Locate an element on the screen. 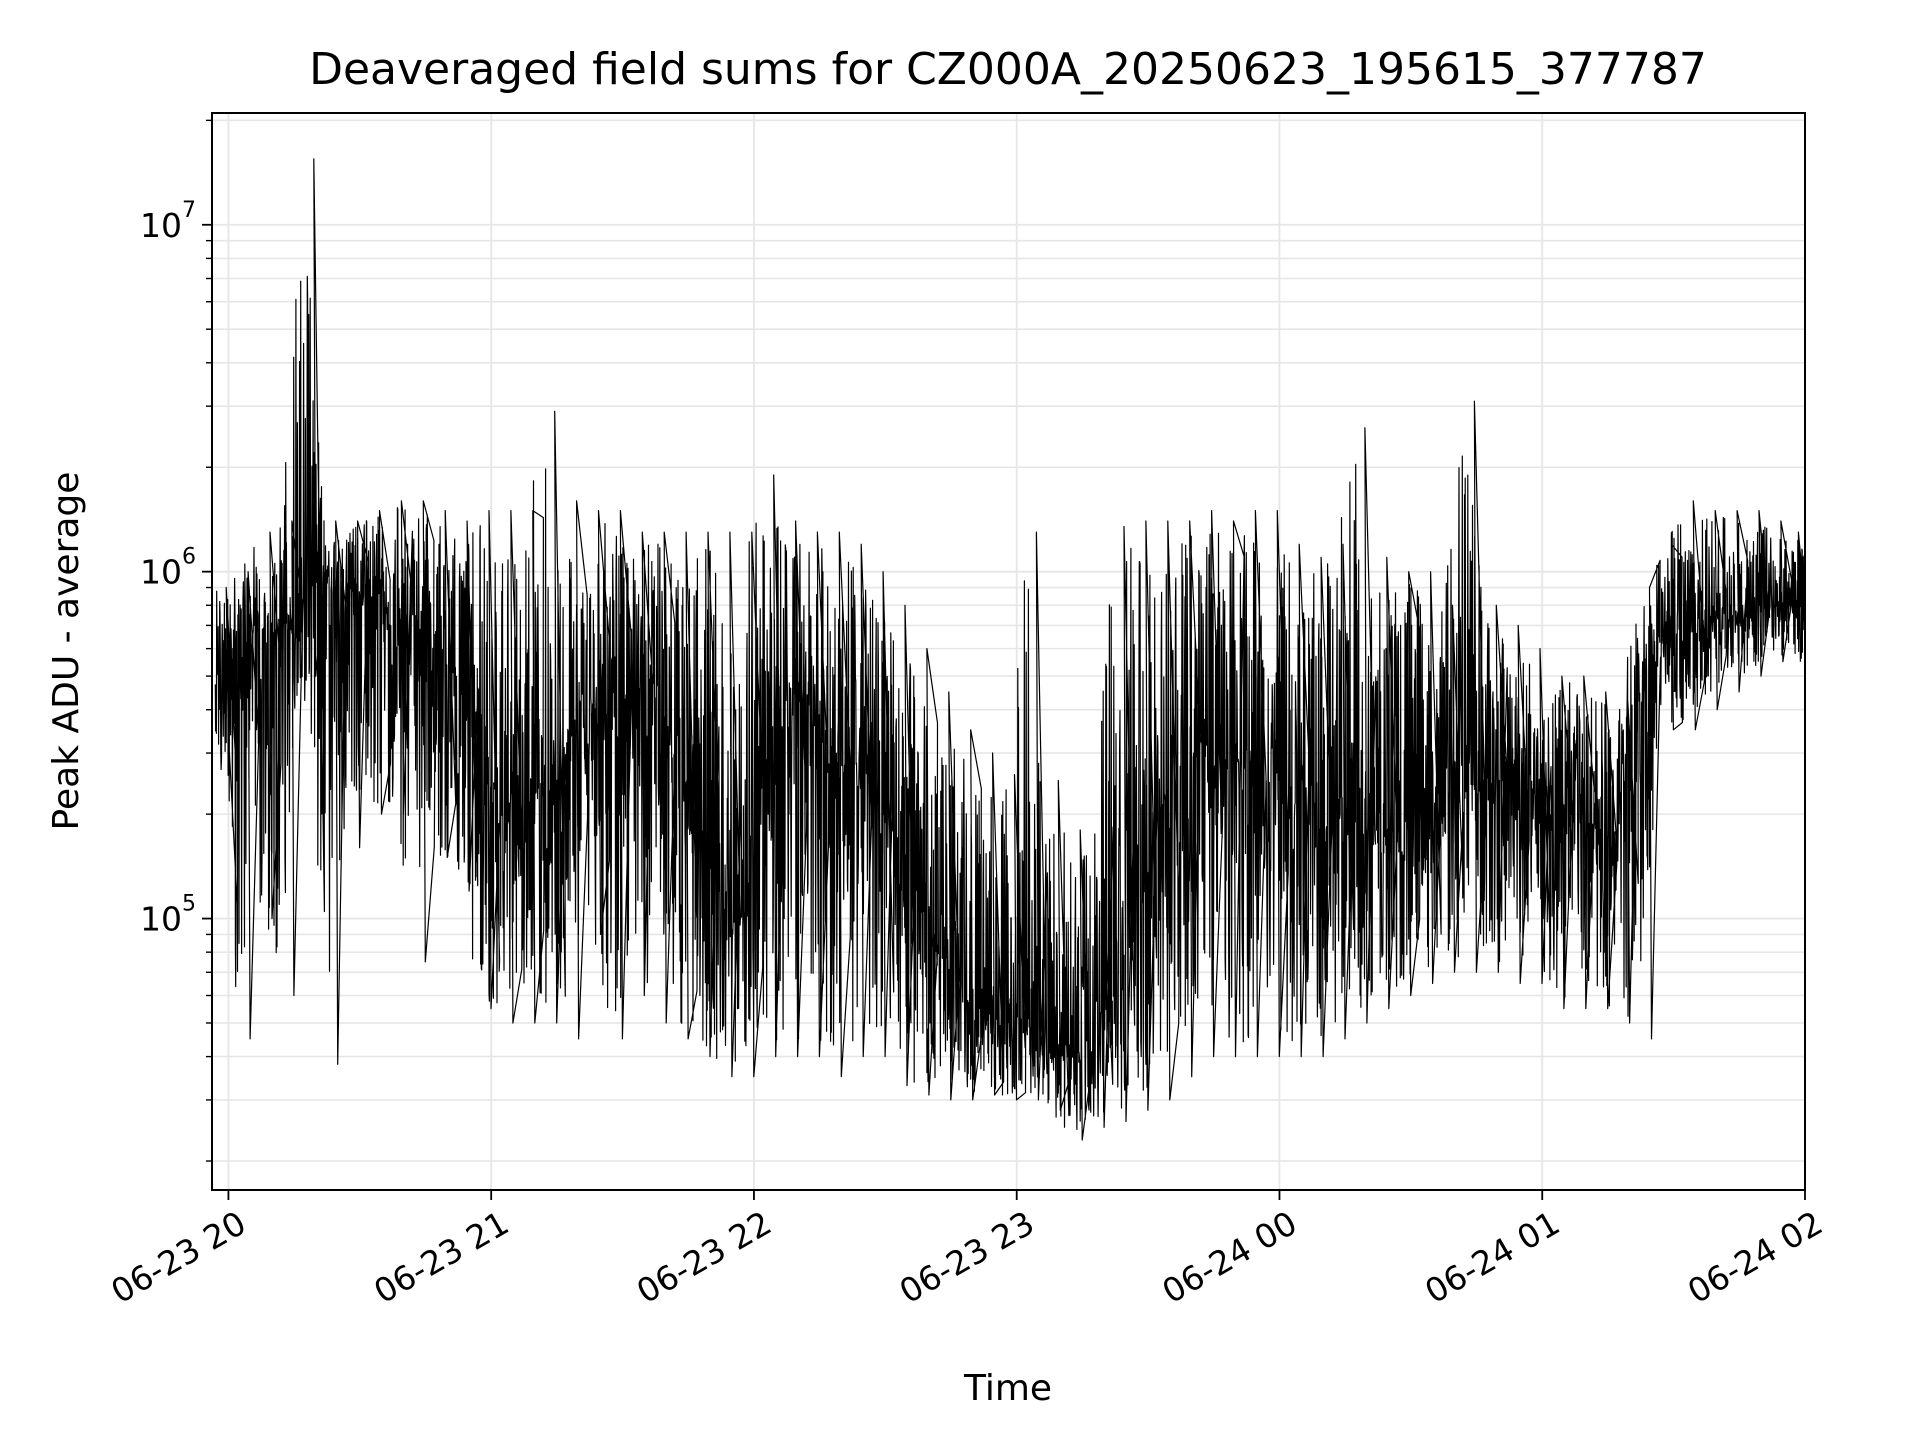 The width and height of the screenshot is (1920, 1440). y-tick-exponent: 7 is located at coordinates (189, 210).